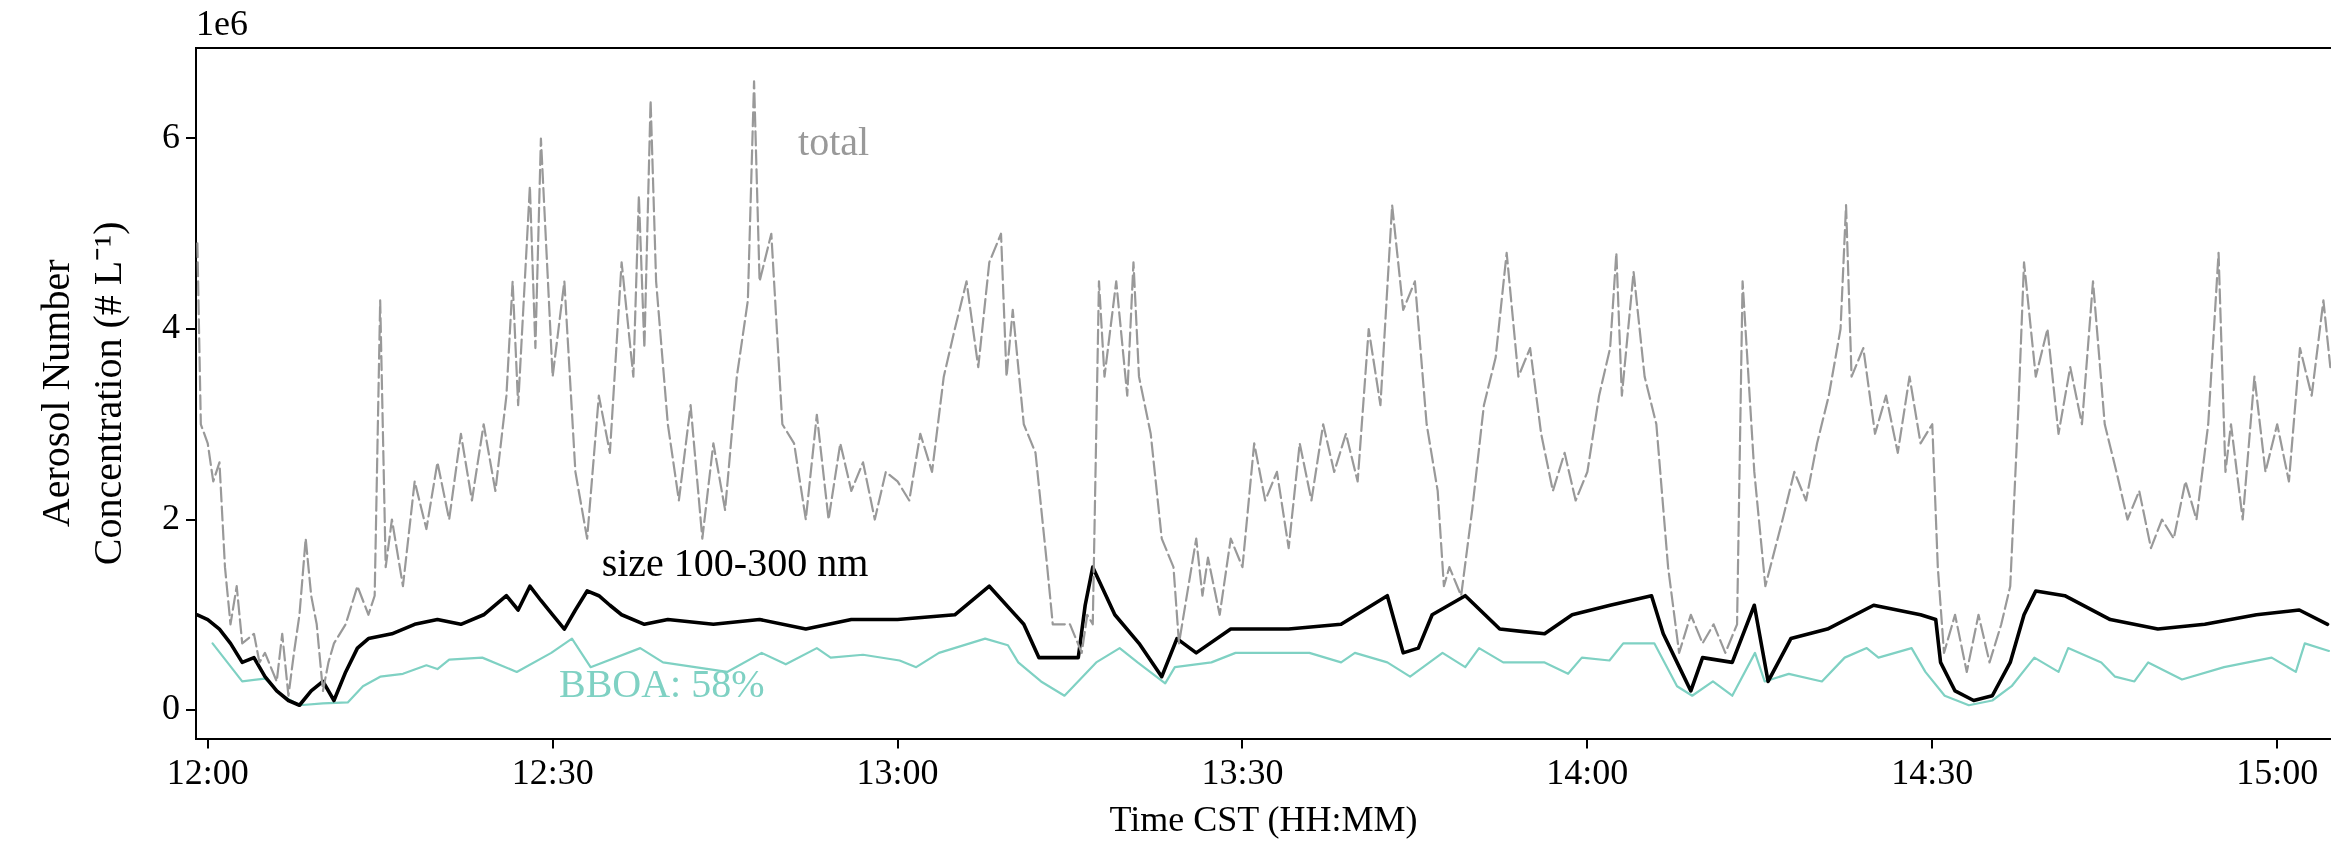  I want to click on x-tick-label: 13:30, so click(1242, 771).